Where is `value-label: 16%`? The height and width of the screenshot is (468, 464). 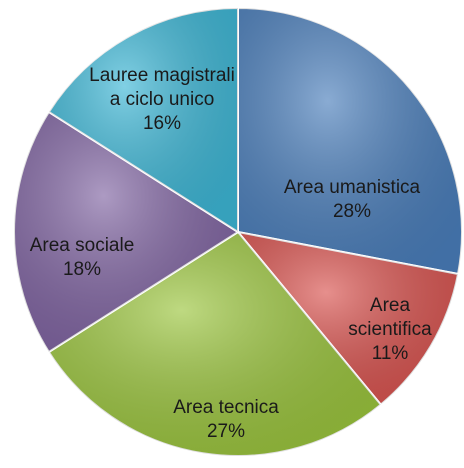 value-label: 16% is located at coordinates (162, 123).